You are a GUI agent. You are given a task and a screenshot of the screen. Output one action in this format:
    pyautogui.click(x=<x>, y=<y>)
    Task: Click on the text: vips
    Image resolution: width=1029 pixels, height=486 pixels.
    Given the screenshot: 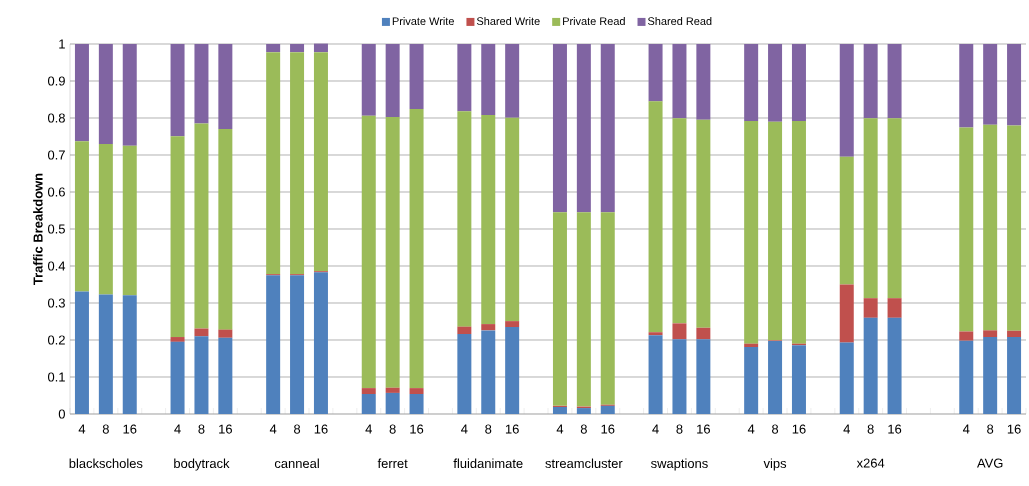 What is the action you would take?
    pyautogui.click(x=775, y=464)
    